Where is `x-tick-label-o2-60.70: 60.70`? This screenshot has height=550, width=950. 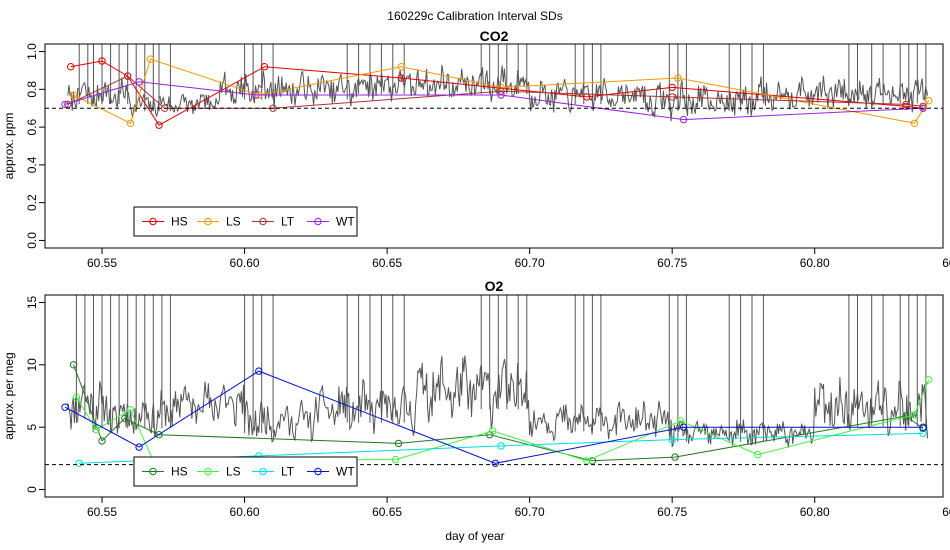 x-tick-label-o2-60.70: 60.70 is located at coordinates (530, 512).